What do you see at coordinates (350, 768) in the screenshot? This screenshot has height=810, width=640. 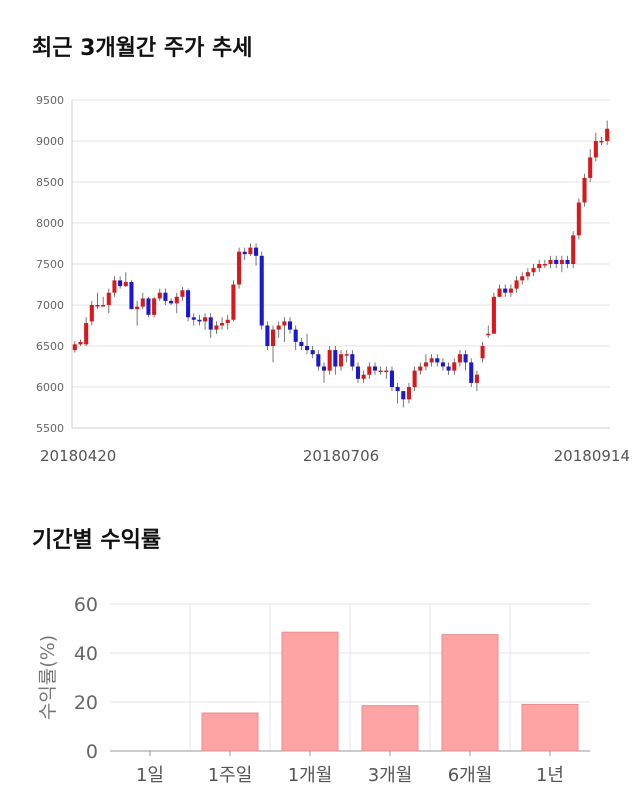 I see `returns-x-ticks: 1일 1주일 1개월 3개월 6개월 1년` at bounding box center [350, 768].